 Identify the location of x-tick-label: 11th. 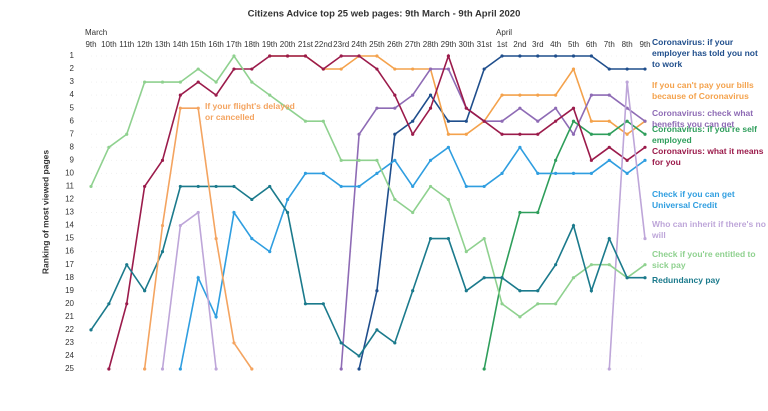
(126, 44).